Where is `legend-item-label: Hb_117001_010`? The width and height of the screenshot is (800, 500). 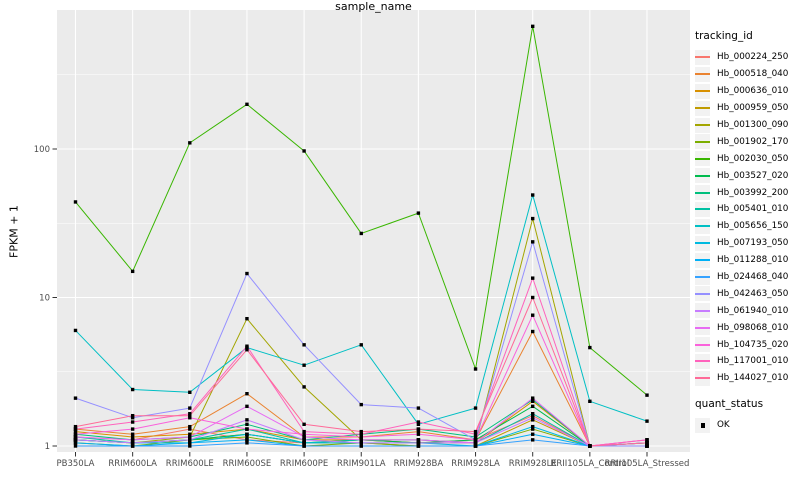
legend-item-label: Hb_117001_010 is located at coordinates (753, 361).